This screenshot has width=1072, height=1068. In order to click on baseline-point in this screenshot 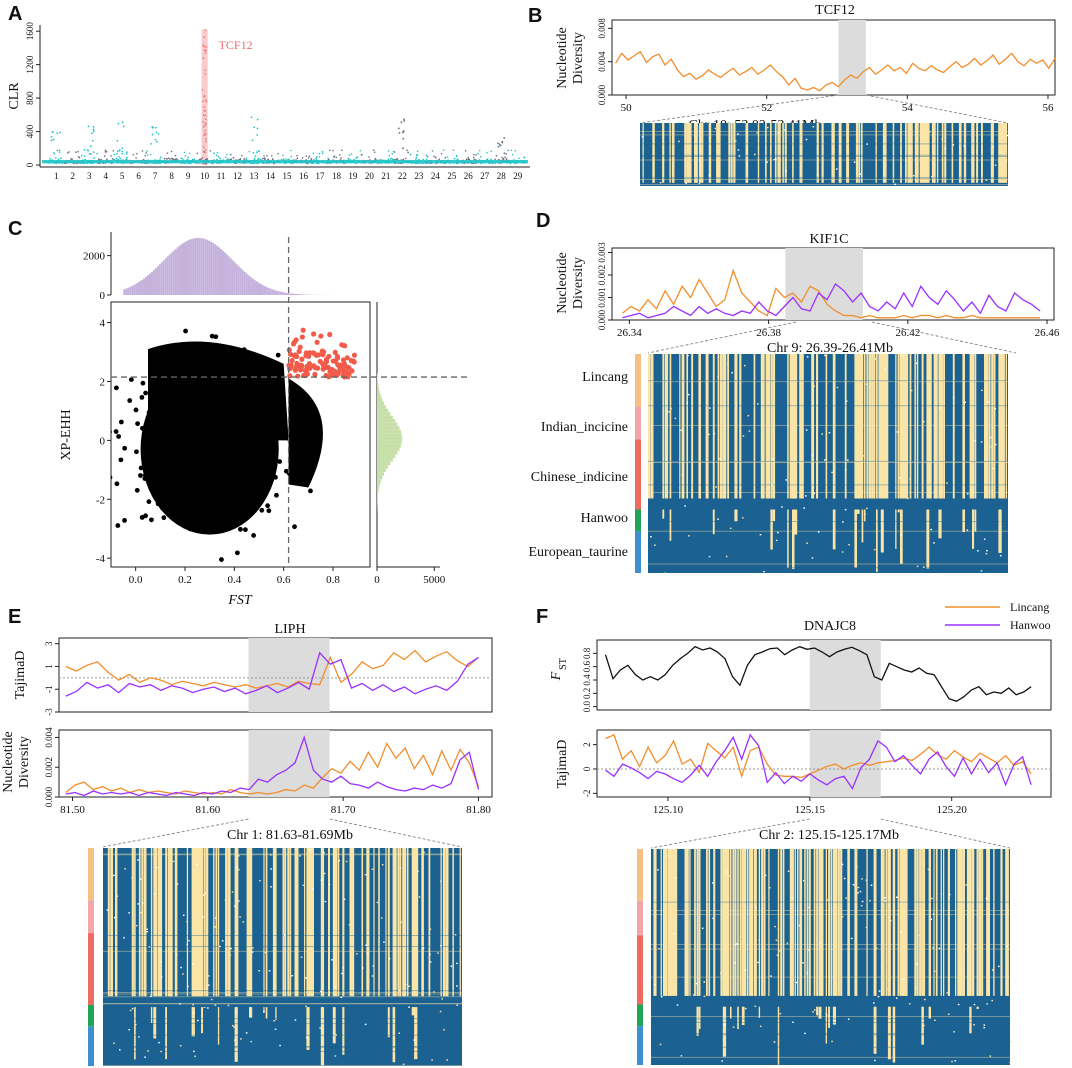, I will do `click(268, 159)`.